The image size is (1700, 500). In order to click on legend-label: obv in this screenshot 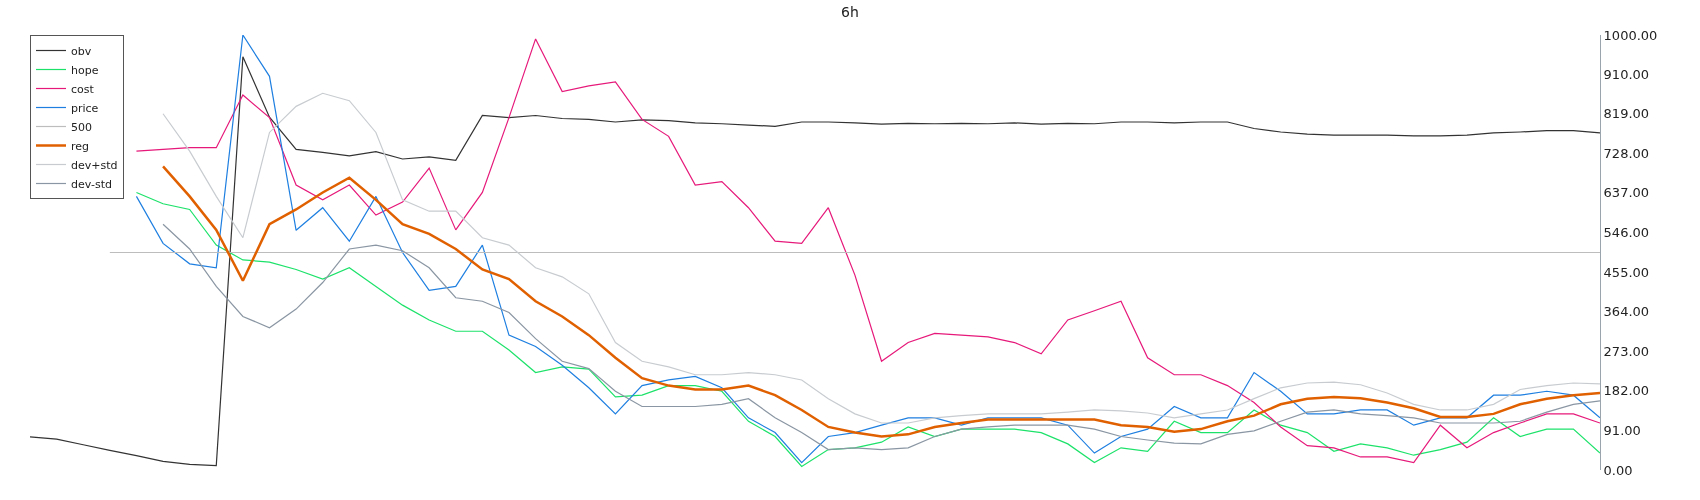, I will do `click(81, 51)`.